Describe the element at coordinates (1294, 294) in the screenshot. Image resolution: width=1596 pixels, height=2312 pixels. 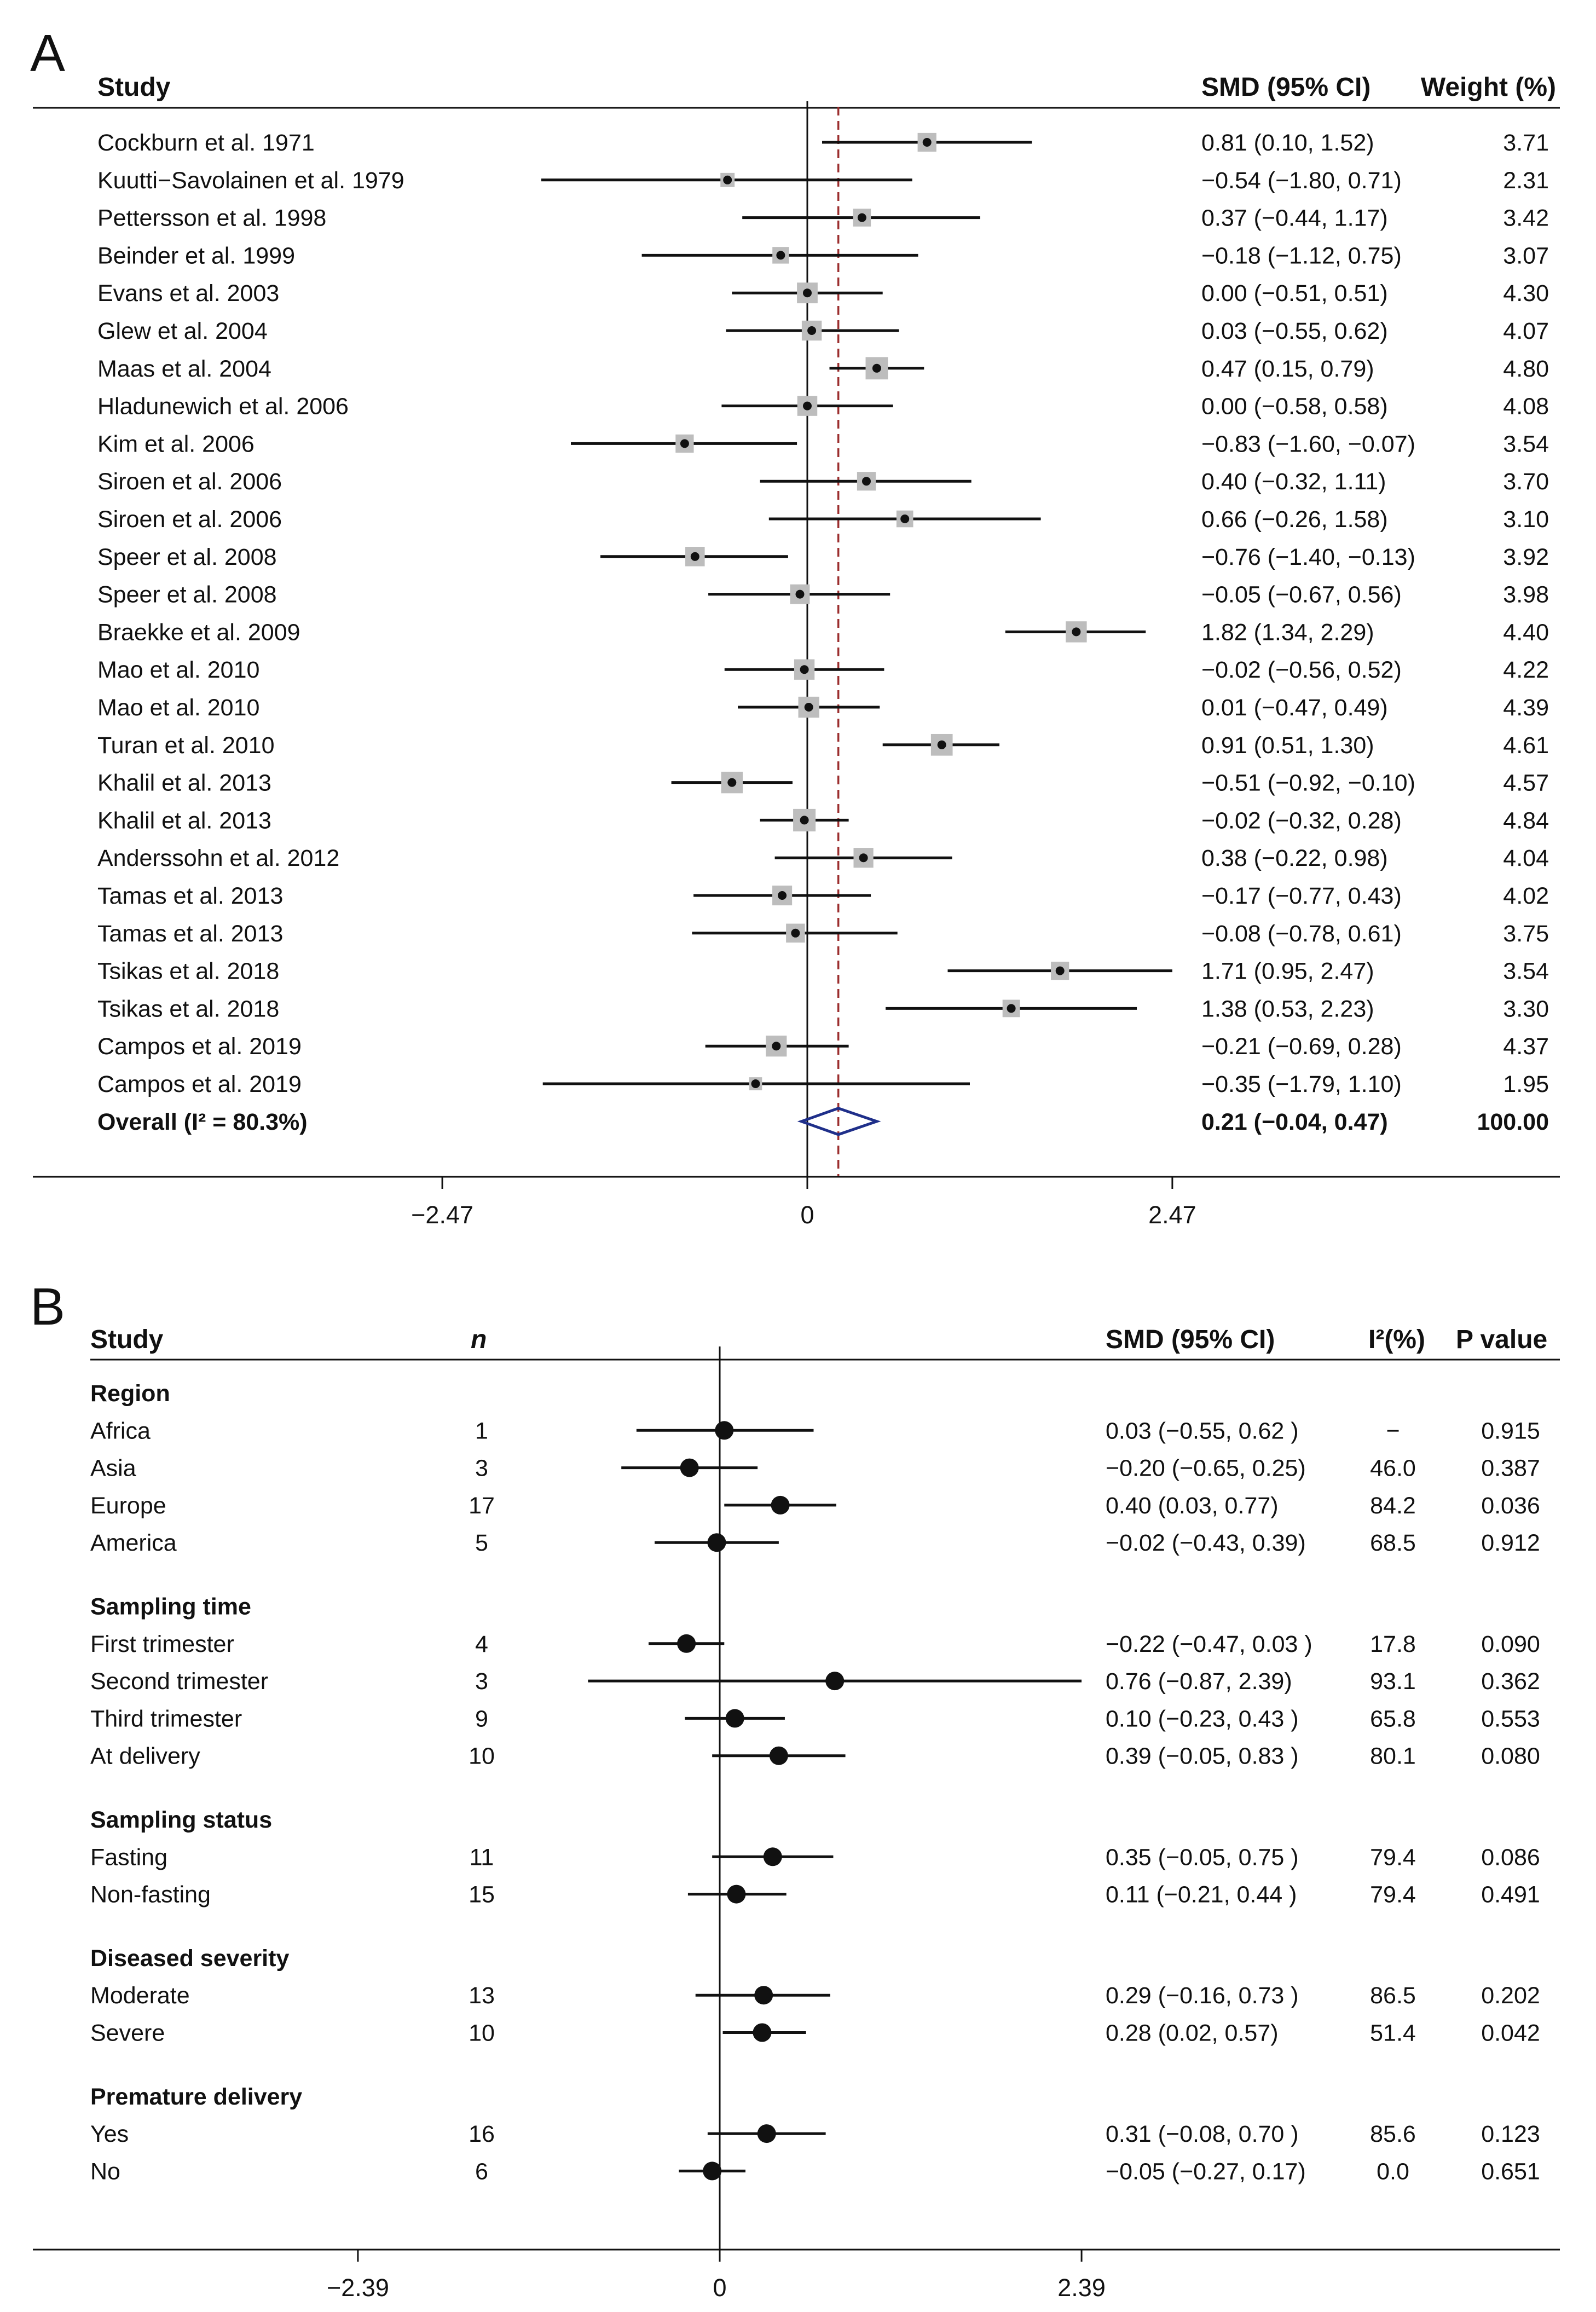
I see `smd-ci-value: 0.00 (−0.51, 0.51)` at that location.